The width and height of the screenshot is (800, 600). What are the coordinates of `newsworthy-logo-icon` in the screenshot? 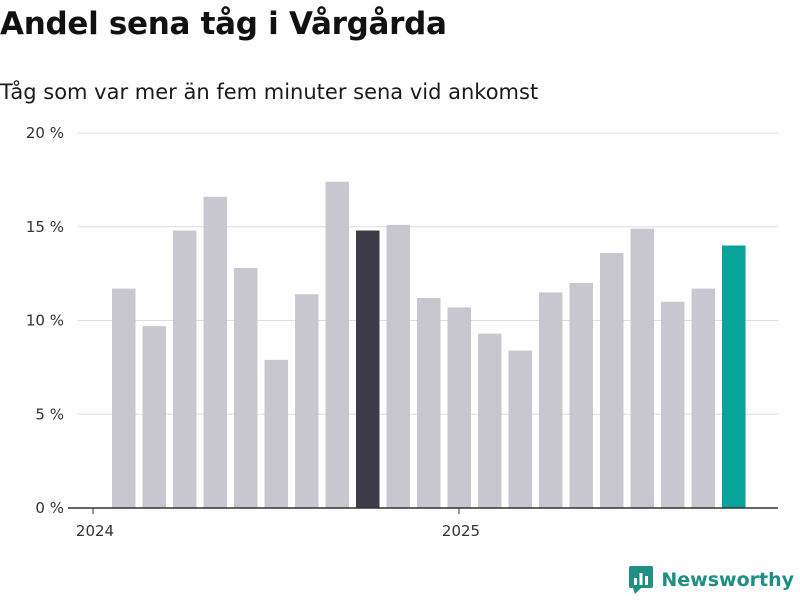 It's located at (641, 580).